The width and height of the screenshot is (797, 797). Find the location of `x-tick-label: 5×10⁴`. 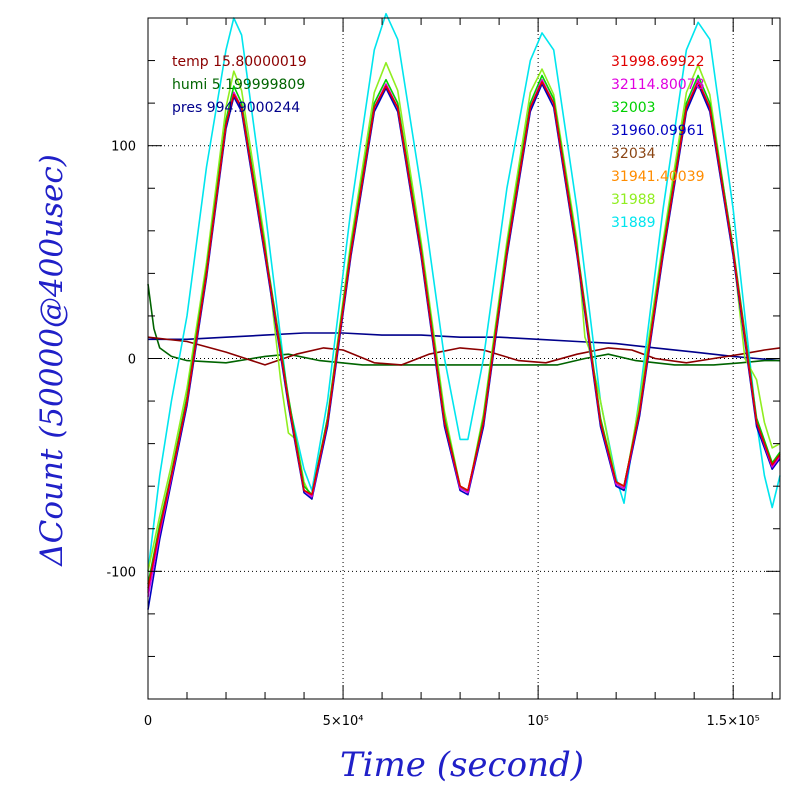

x-tick-label: 5×10⁴ is located at coordinates (343, 721).